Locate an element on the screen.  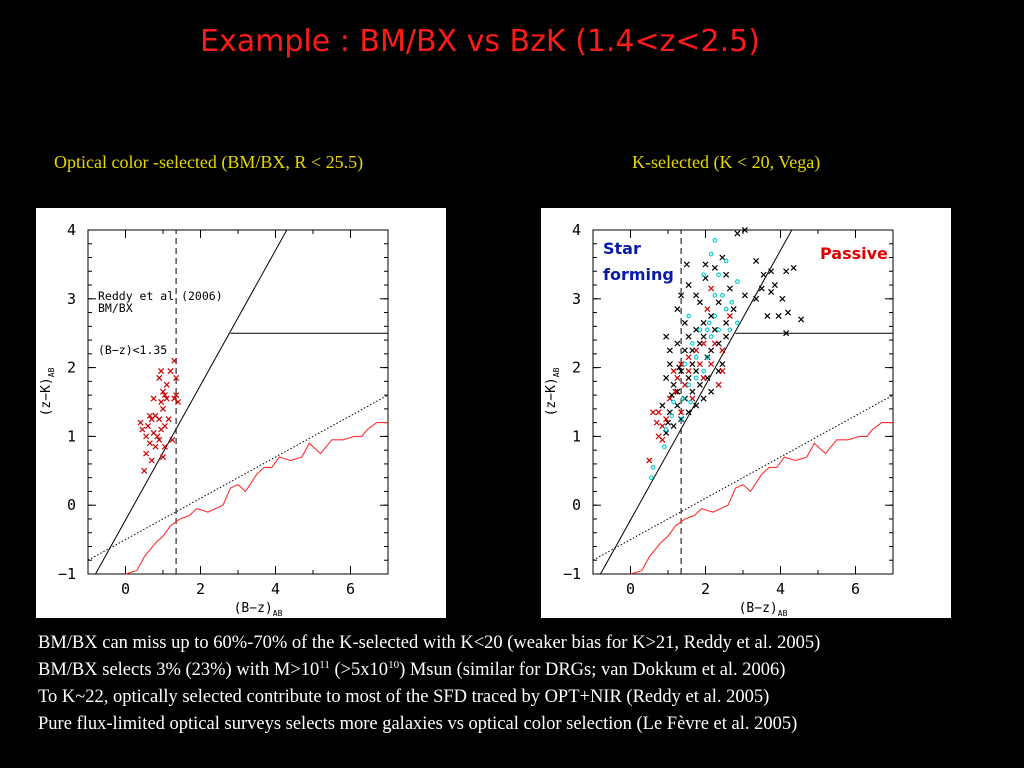
note-line-2-exp1: 11 is located at coordinates (324, 664).